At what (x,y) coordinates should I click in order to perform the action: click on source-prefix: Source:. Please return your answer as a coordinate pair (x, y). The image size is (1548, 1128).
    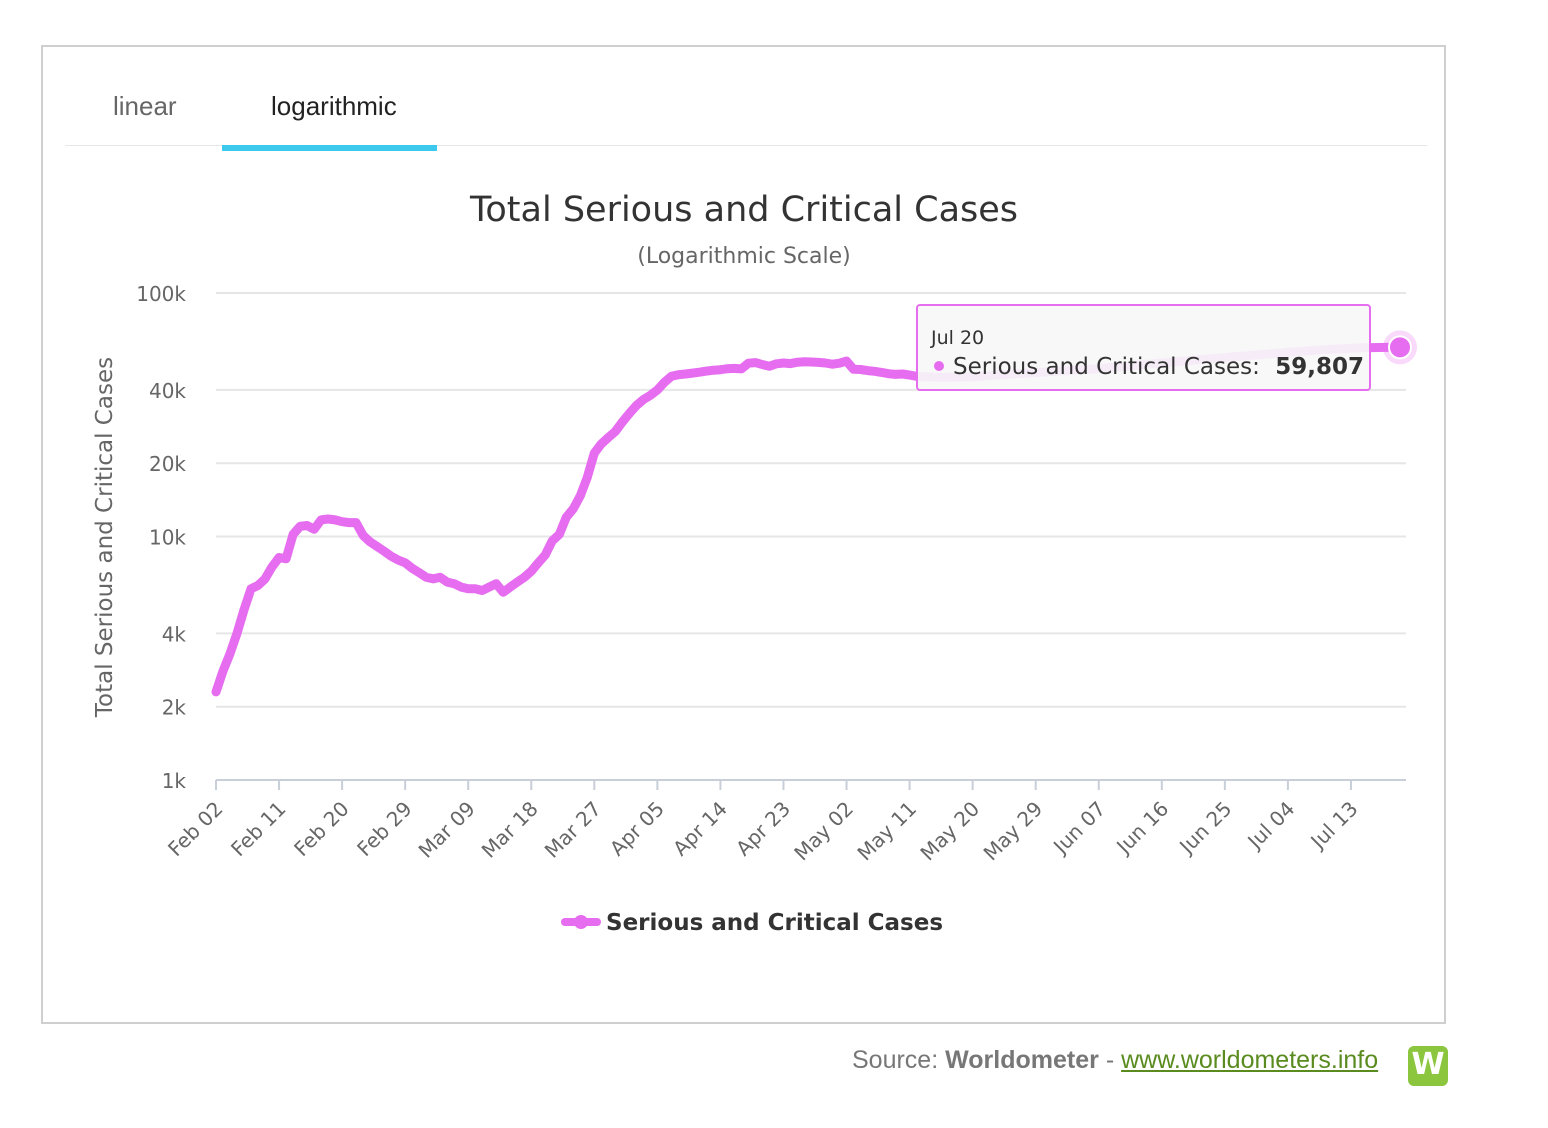
    Looking at the image, I should click on (895, 1060).